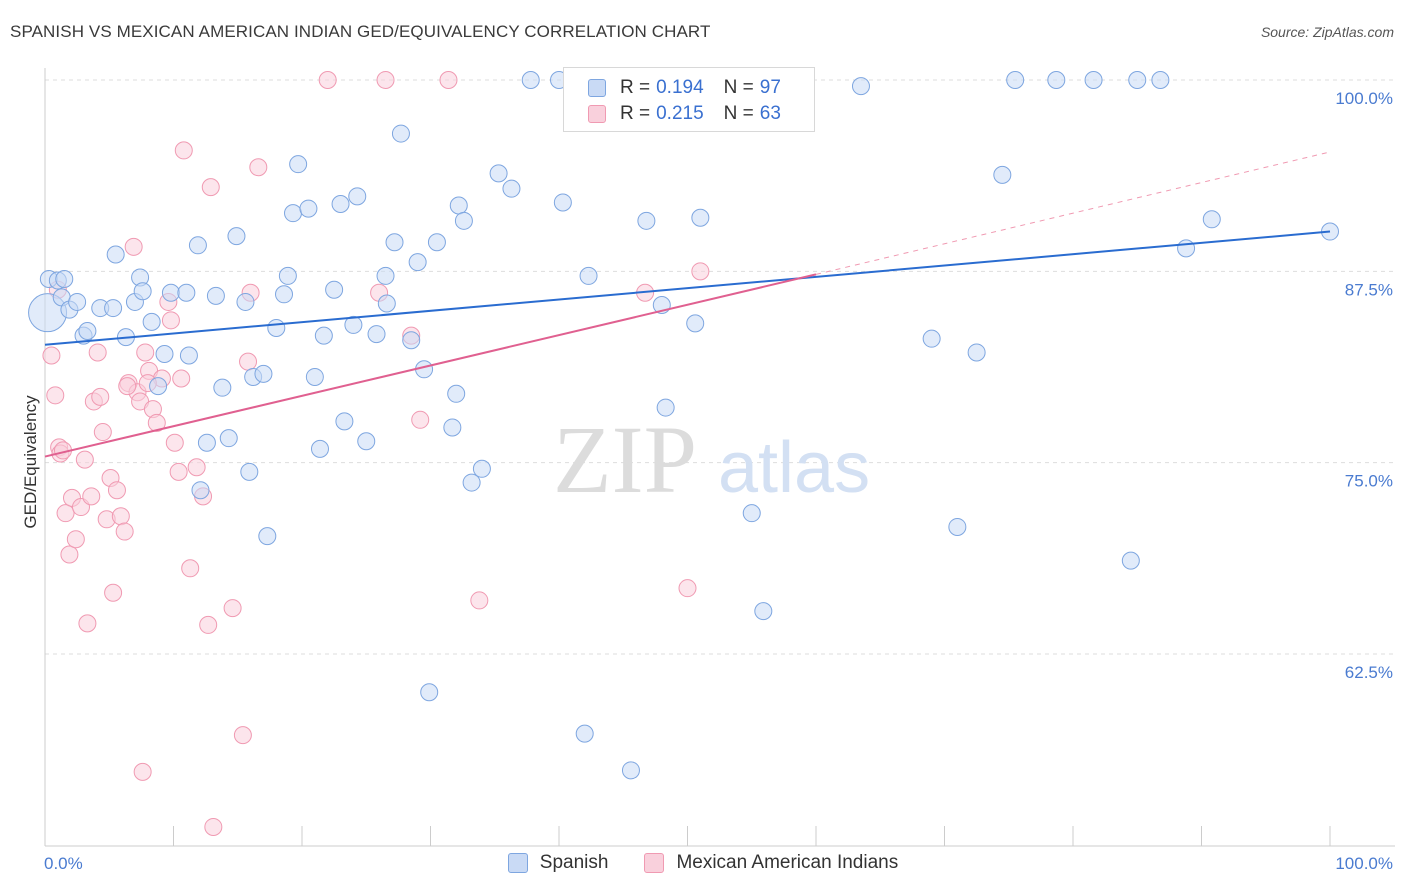 The height and width of the screenshot is (892, 1406). What do you see at coordinates (680, 87) in the screenshot?
I see `spanish-r-value: 0.194` at bounding box center [680, 87].